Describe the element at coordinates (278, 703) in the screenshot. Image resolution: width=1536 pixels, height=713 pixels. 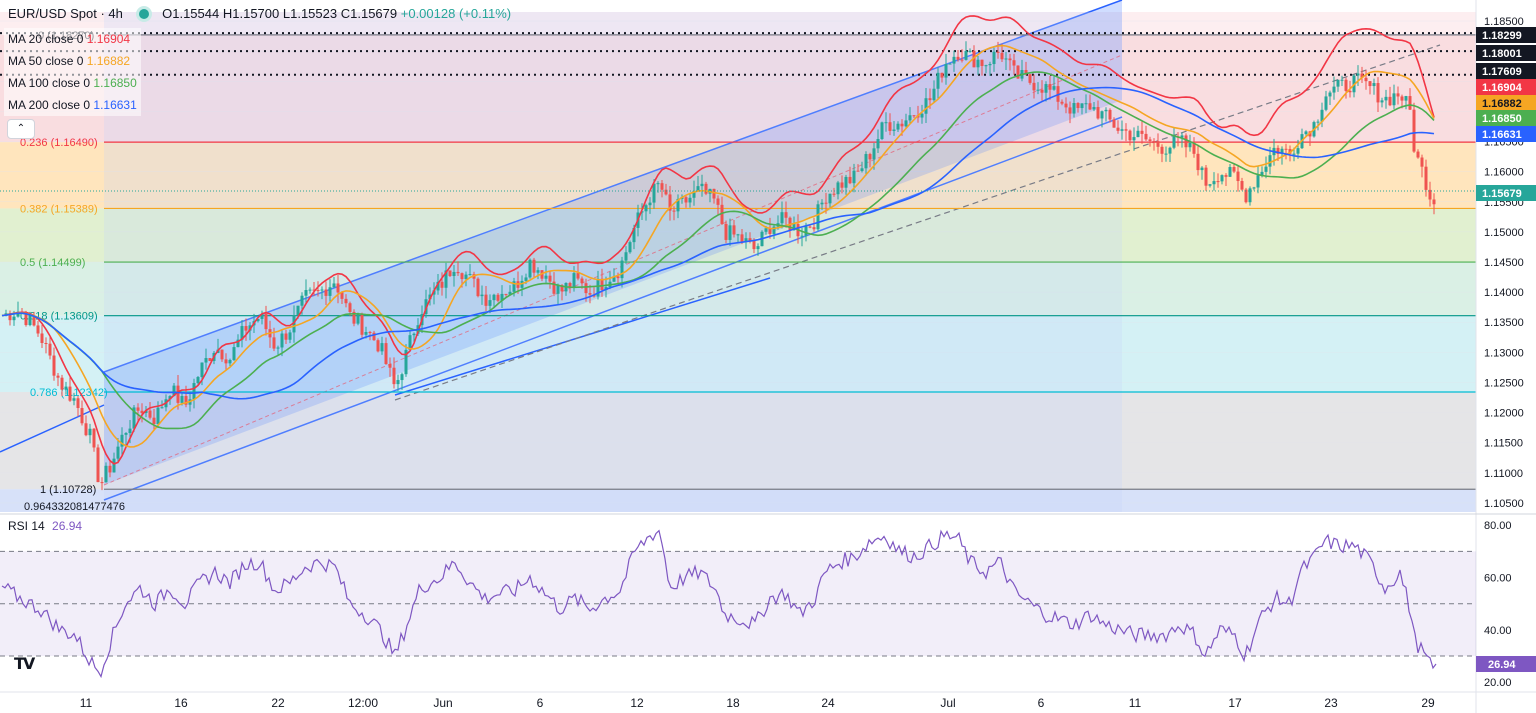
I see `time-tick-label: 22` at that location.